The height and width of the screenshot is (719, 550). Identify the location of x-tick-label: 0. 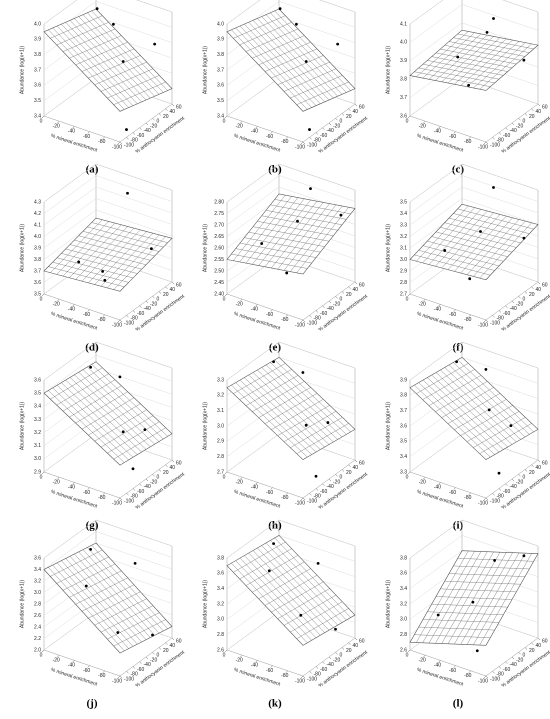
(41, 655).